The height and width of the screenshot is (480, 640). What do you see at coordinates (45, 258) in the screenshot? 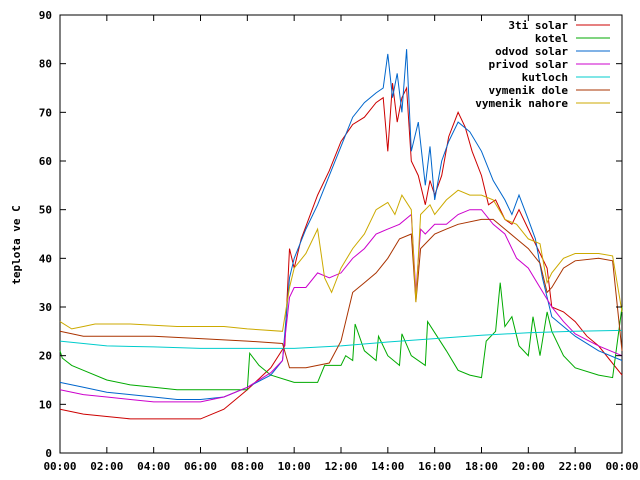
I see `y-tick-label: 40` at bounding box center [45, 258].